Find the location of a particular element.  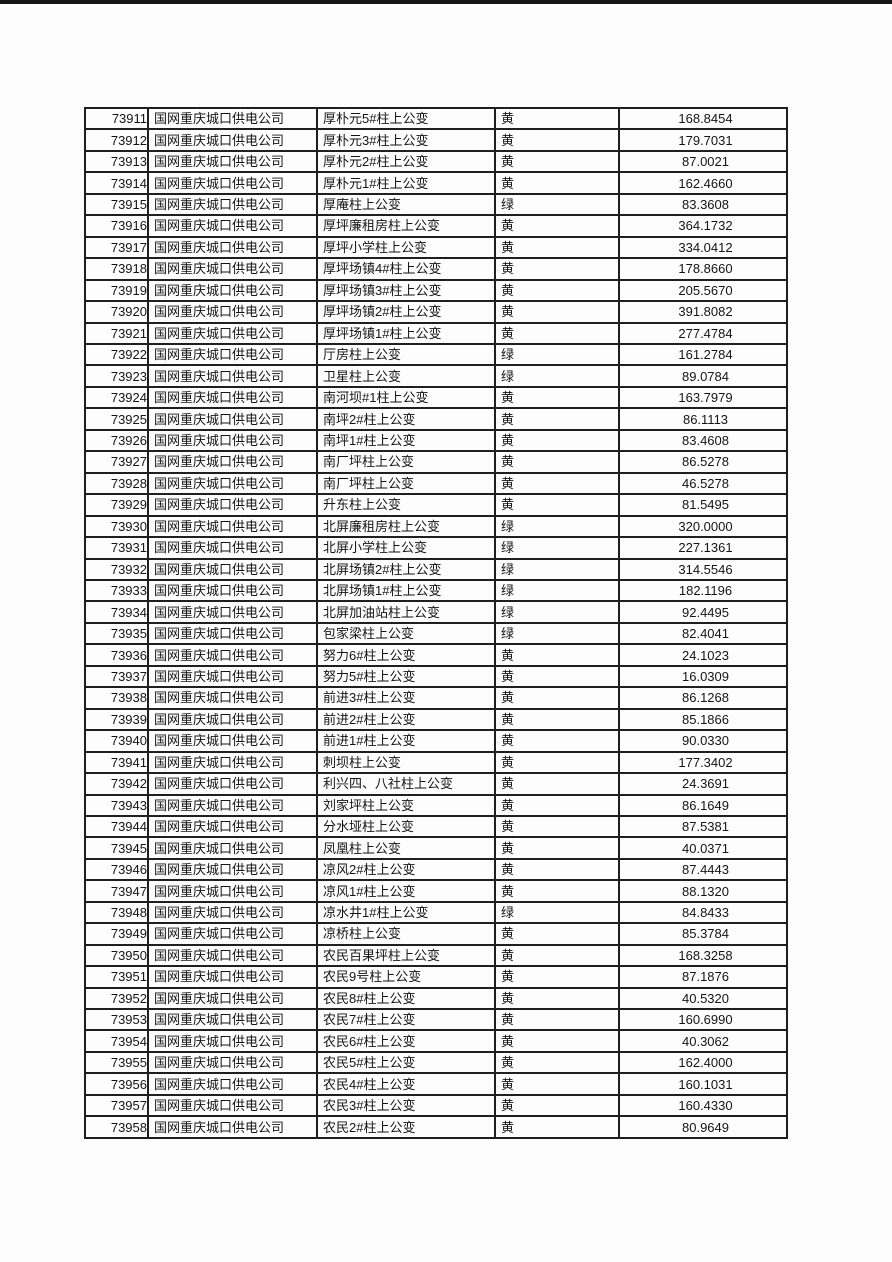

cell-row-id: 73920 is located at coordinates (116, 312).